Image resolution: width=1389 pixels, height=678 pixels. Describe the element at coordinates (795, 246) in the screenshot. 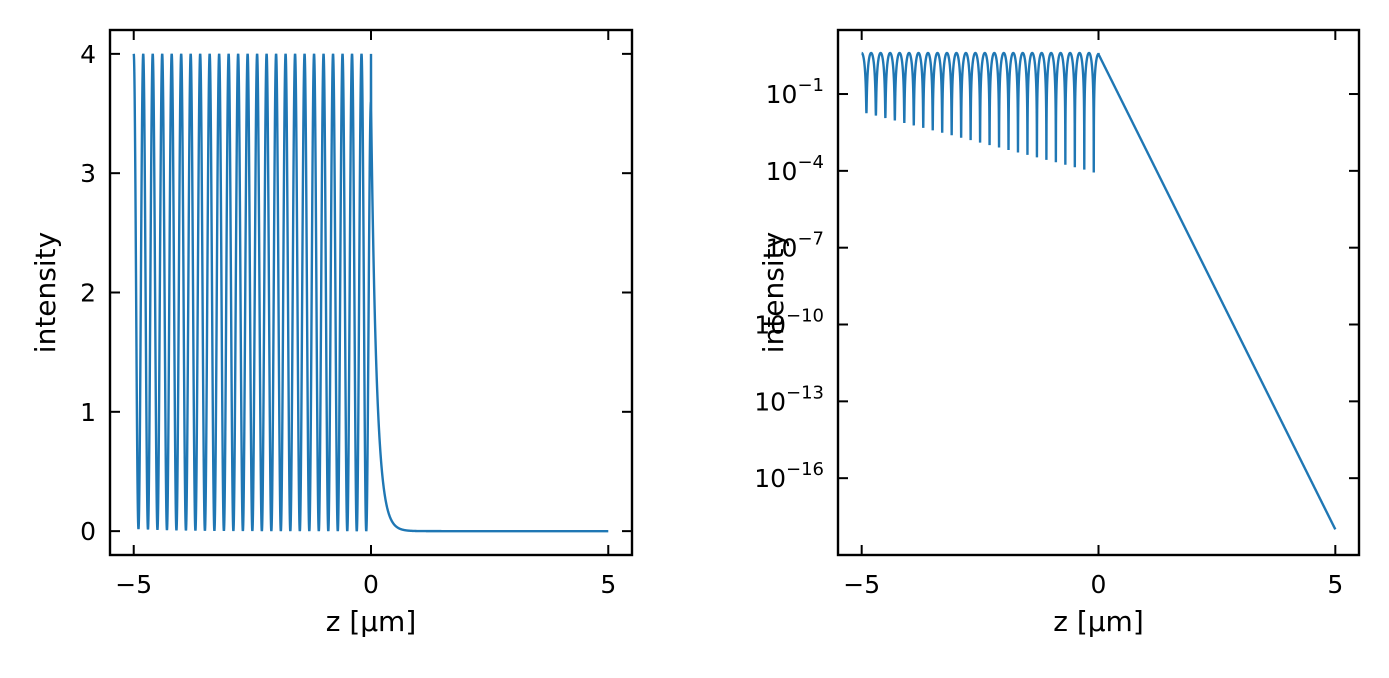

I see `y-tick-label: 10⁻⁷` at that location.